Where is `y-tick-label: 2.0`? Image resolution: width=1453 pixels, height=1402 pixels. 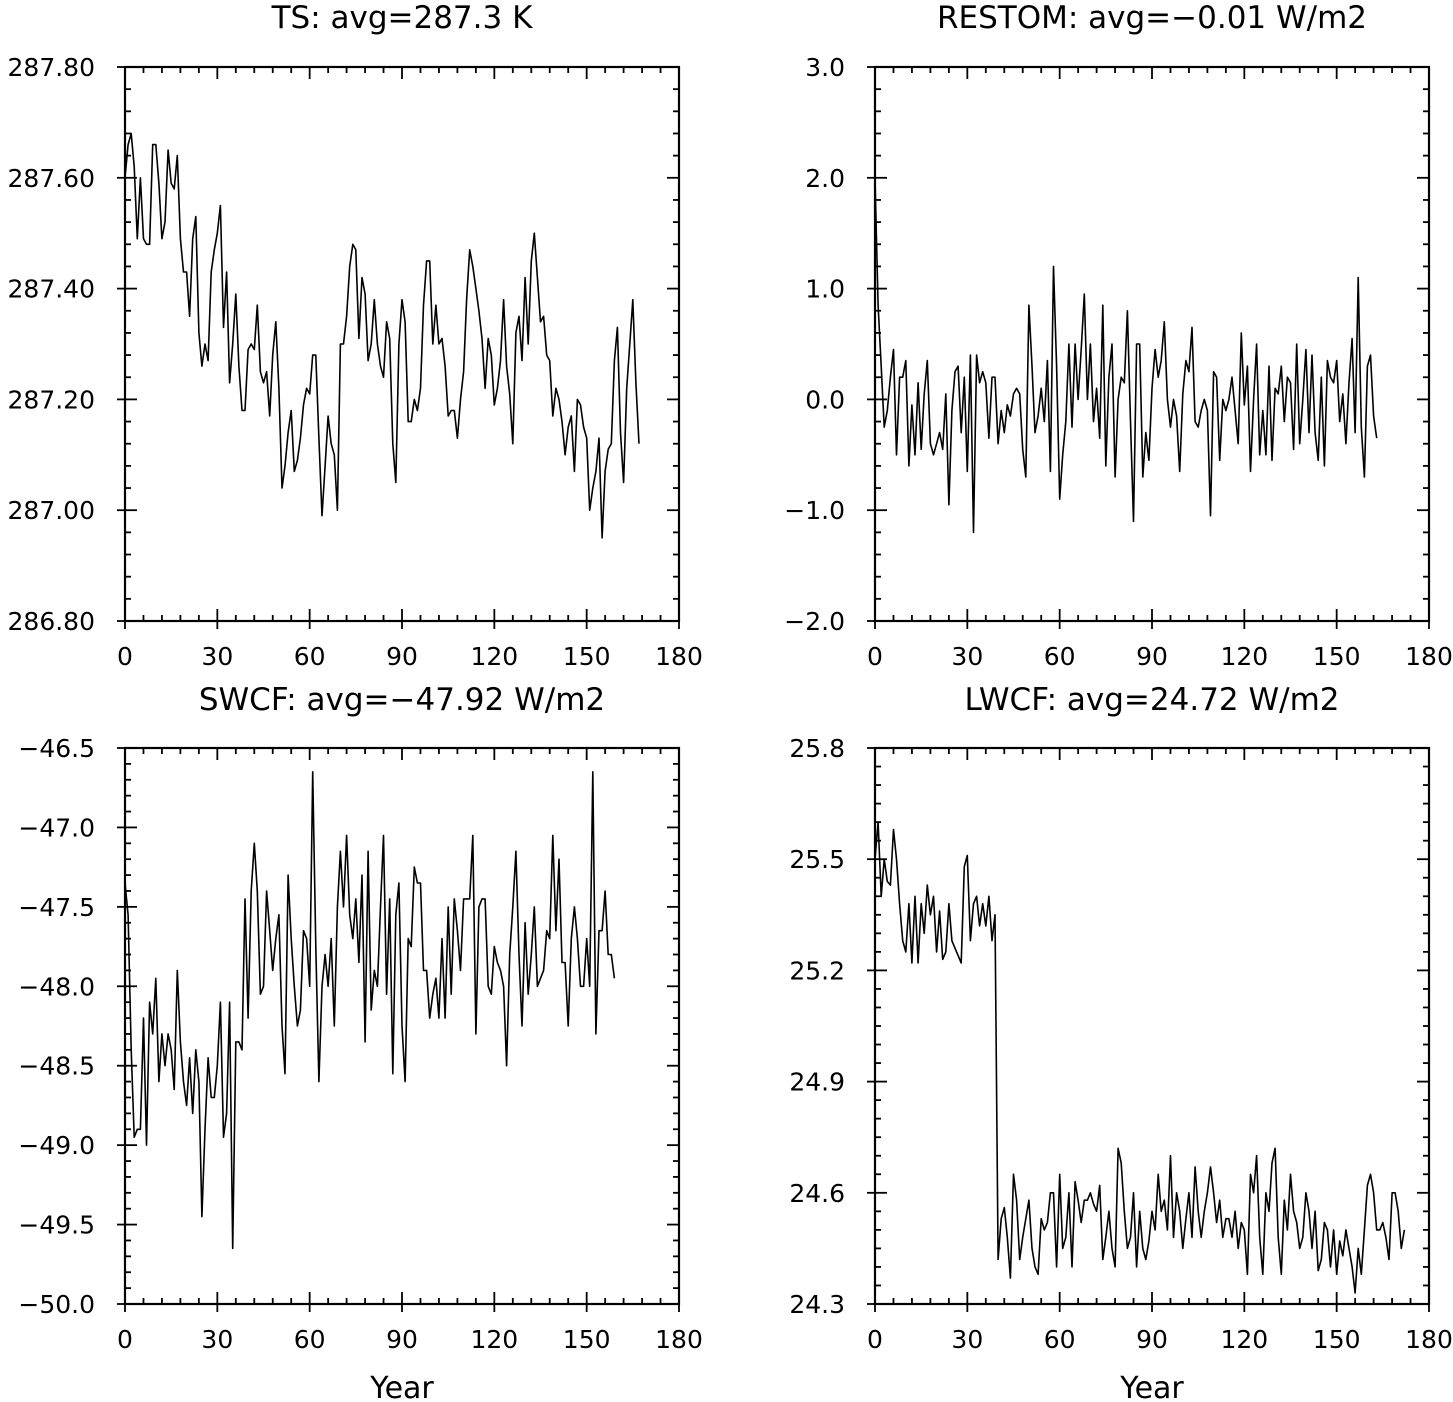
y-tick-label: 2.0 is located at coordinates (825, 178).